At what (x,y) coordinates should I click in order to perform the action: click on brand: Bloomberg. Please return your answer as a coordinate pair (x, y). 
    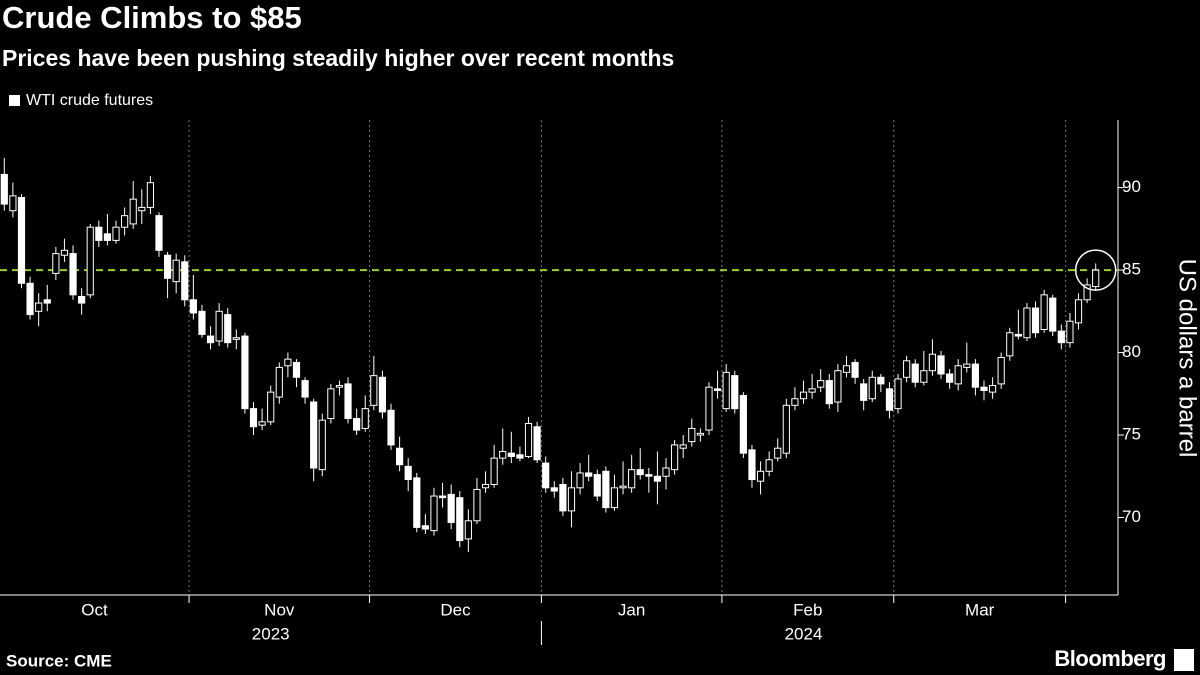
    Looking at the image, I should click on (1110, 658).